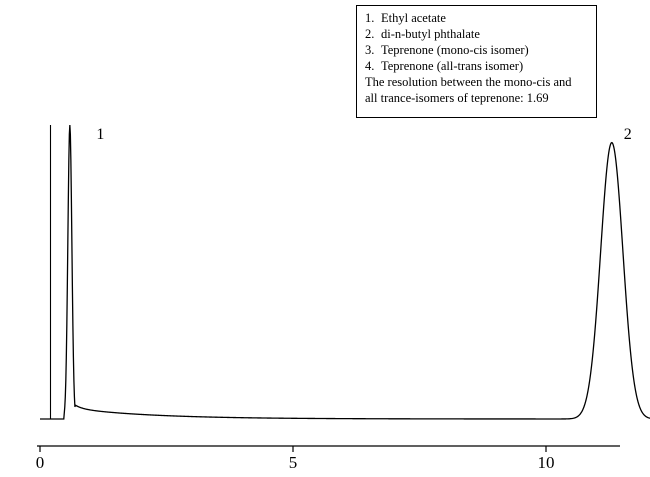 The image size is (650, 477). What do you see at coordinates (100, 134) in the screenshot?
I see `peak-label-1: 1` at bounding box center [100, 134].